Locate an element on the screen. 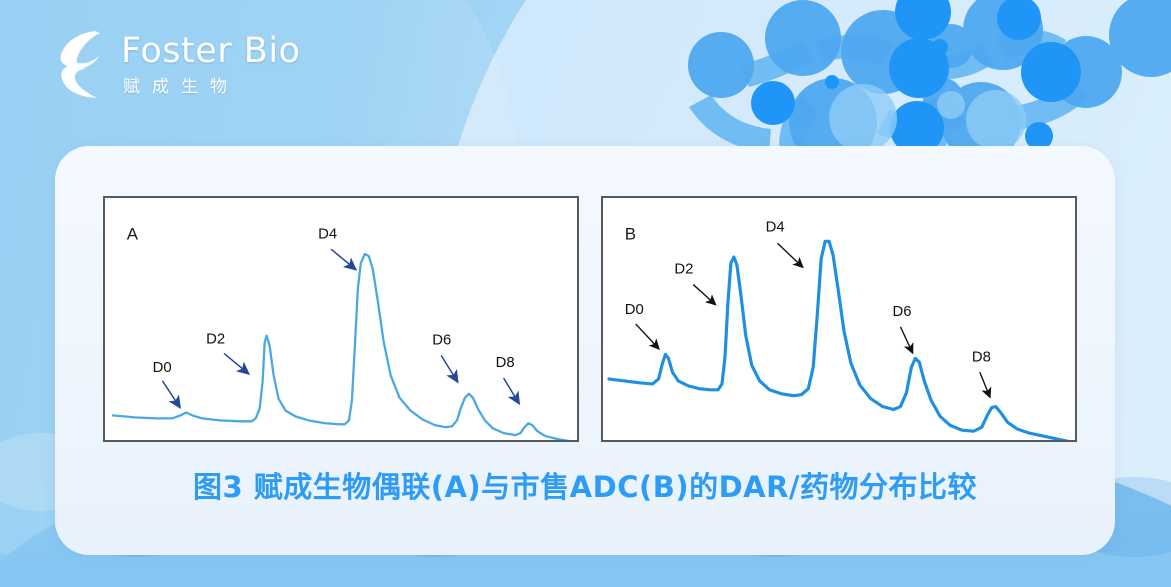 The image size is (1171, 587). chromatogram-b-svg: B D0 D2 D4 D6 D8 is located at coordinates (838, 329).